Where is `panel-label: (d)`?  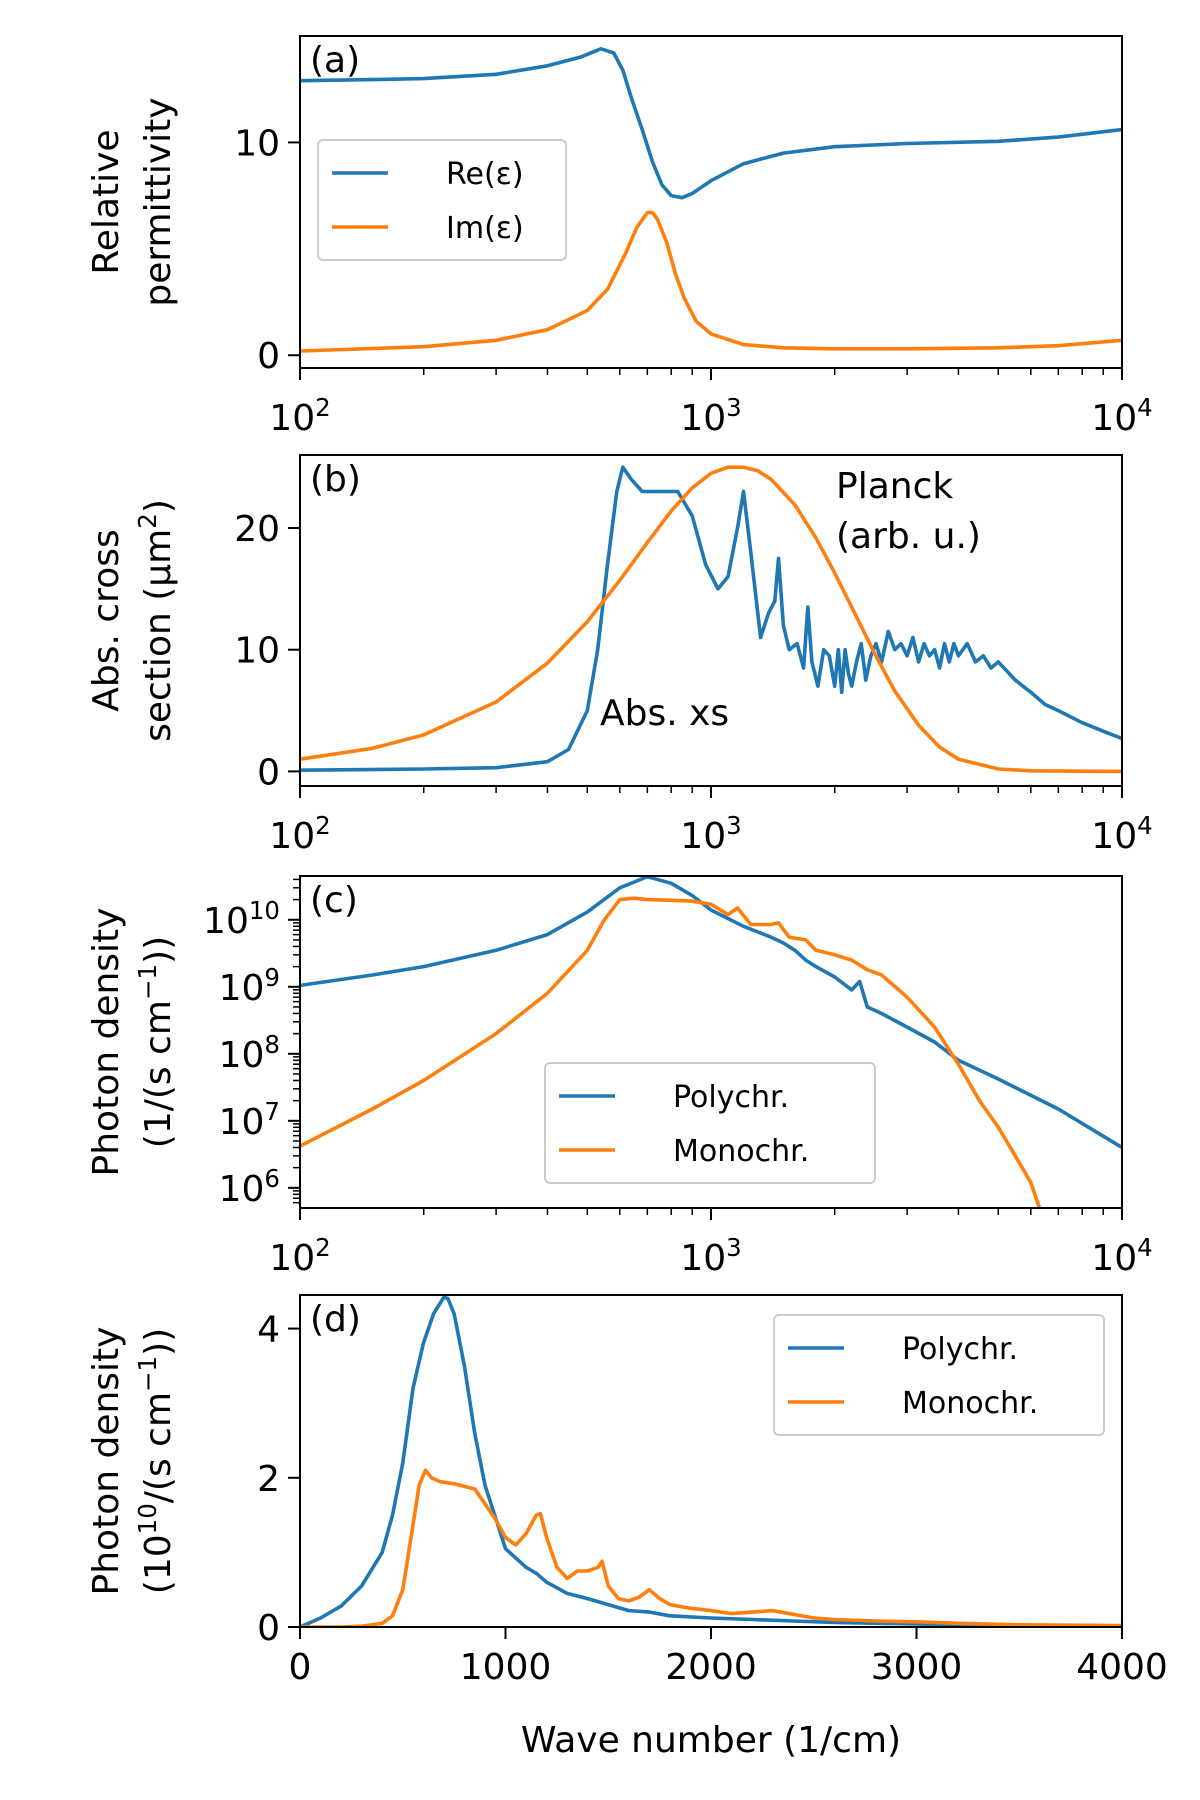
panel-label: (d) is located at coordinates (335, 1319).